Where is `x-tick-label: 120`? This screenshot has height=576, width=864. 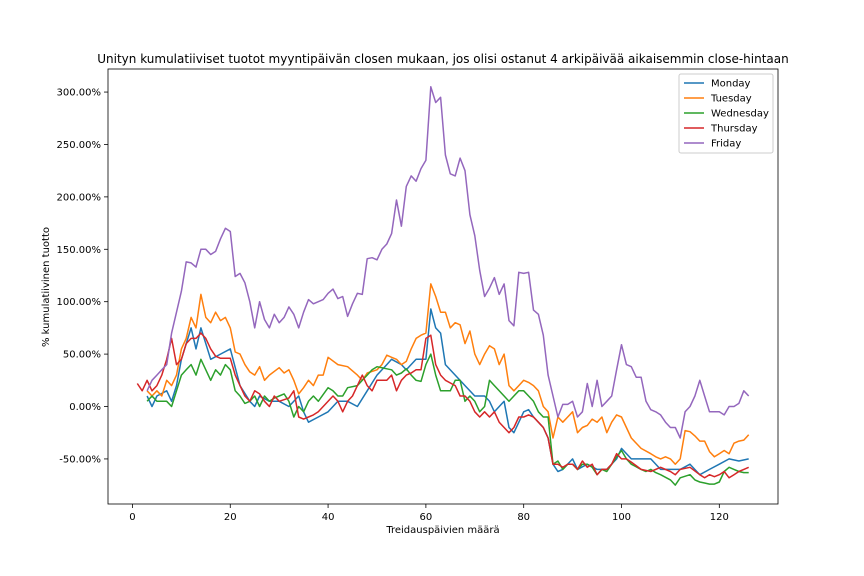
x-tick-label: 120 is located at coordinates (719, 517).